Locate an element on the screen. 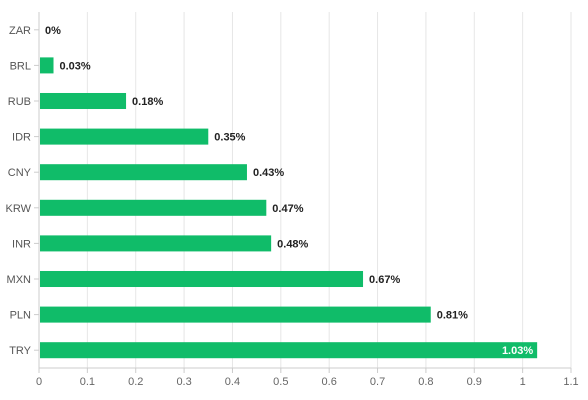 This screenshot has height=400, width=588. bar-rub is located at coordinates (83, 101).